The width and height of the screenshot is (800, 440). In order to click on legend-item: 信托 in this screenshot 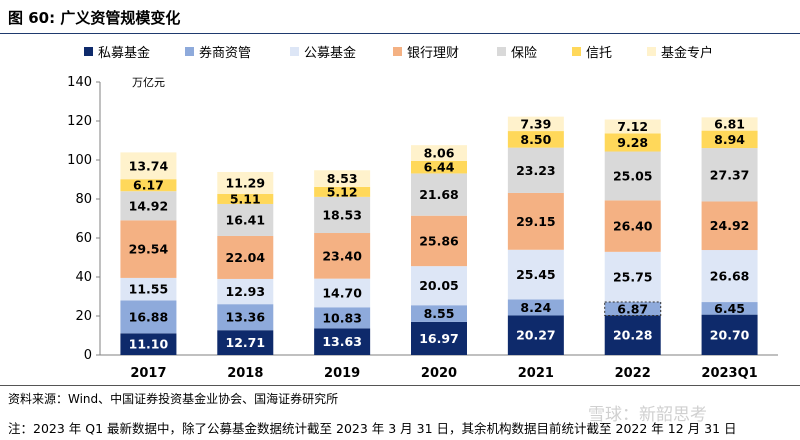, I will do `click(592, 51)`.